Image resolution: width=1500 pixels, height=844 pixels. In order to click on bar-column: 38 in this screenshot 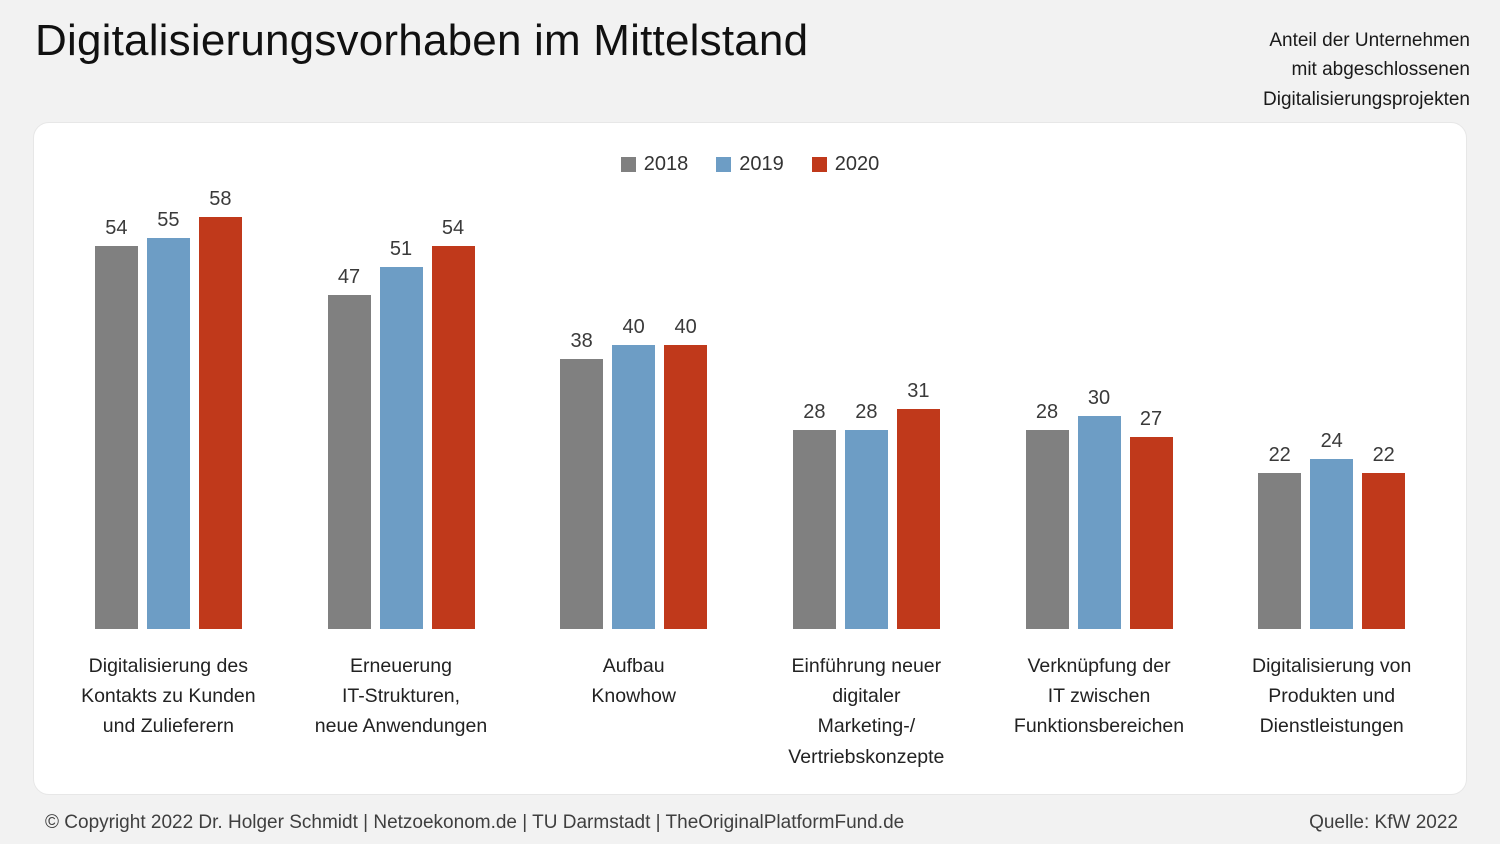, I will do `click(582, 479)`.